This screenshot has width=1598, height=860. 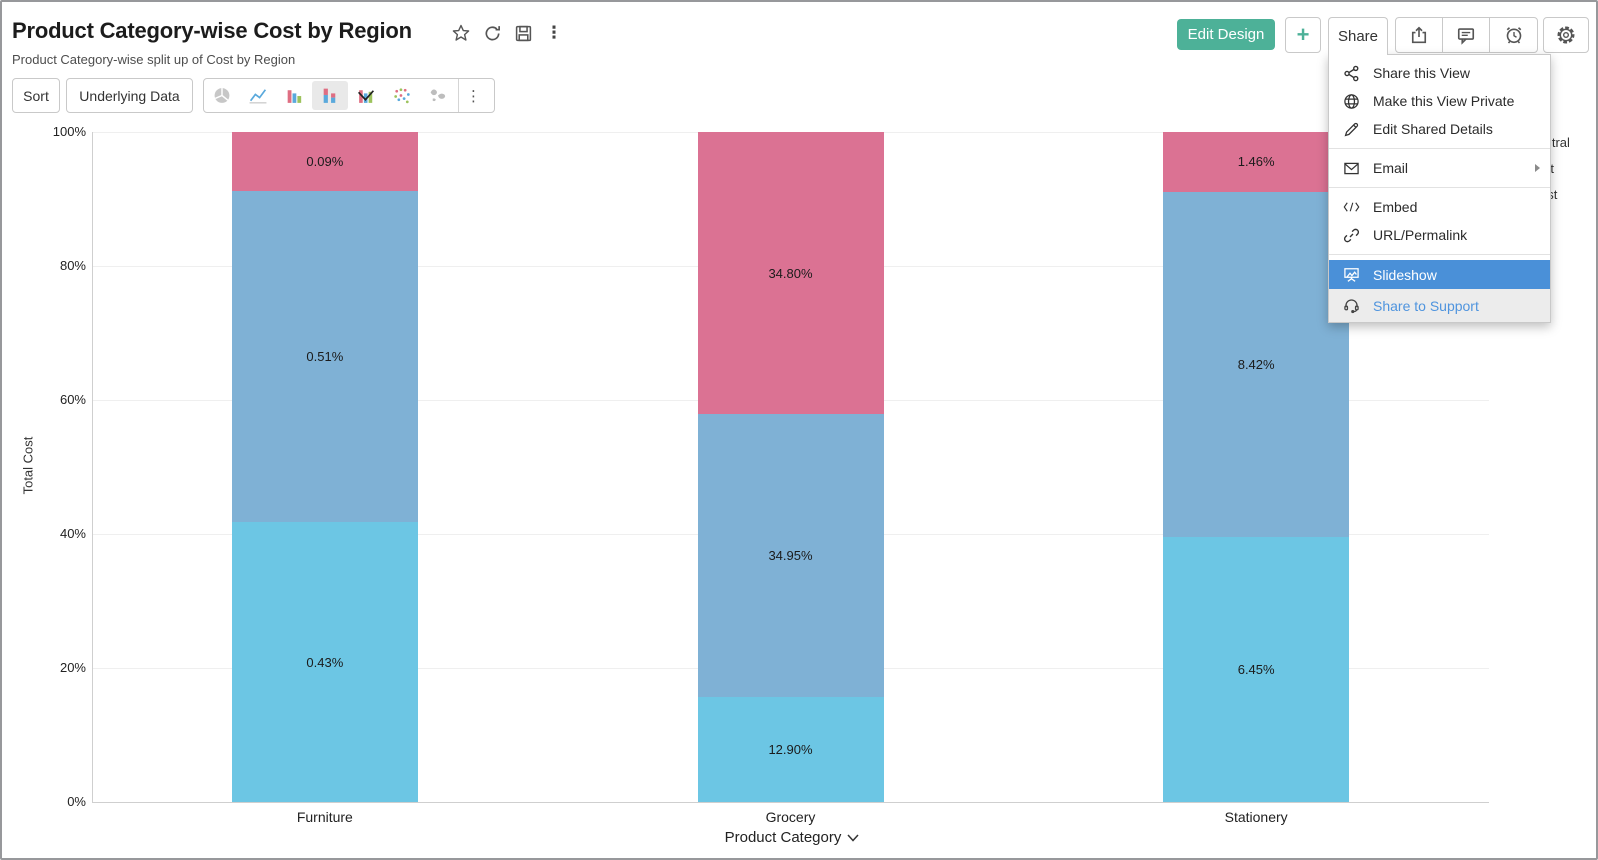 I want to click on view-action-buttons, so click(x=1466, y=35).